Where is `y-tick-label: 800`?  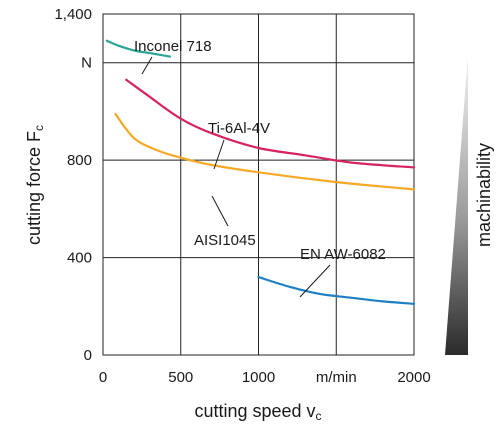 y-tick-label: 800 is located at coordinates (79, 160).